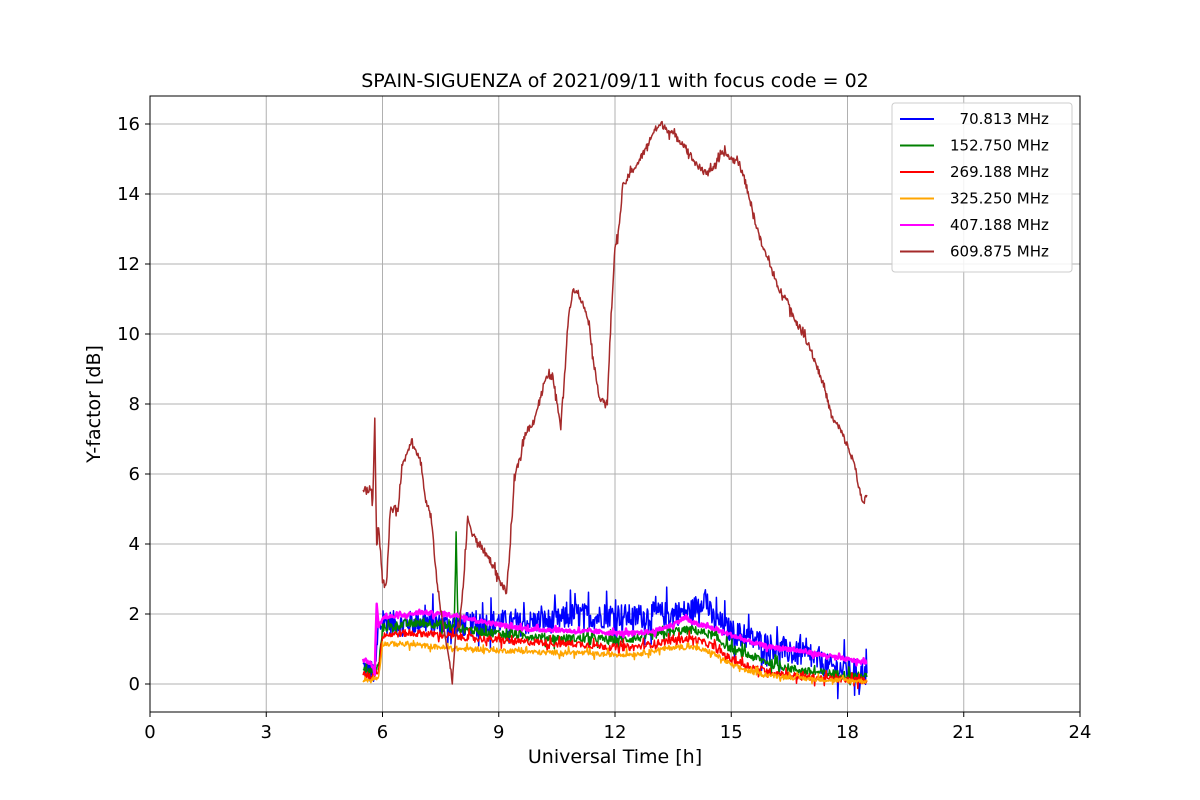 The image size is (1200, 800). What do you see at coordinates (1080, 732) in the screenshot?
I see `x-tick-label: 24` at bounding box center [1080, 732].